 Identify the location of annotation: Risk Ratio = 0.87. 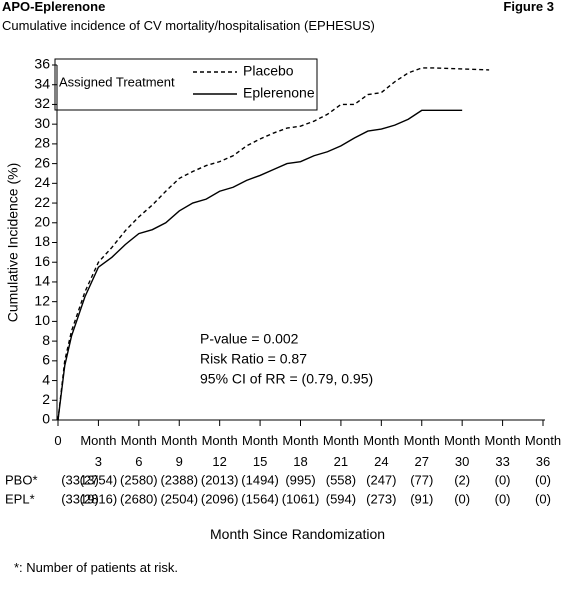
(253, 359).